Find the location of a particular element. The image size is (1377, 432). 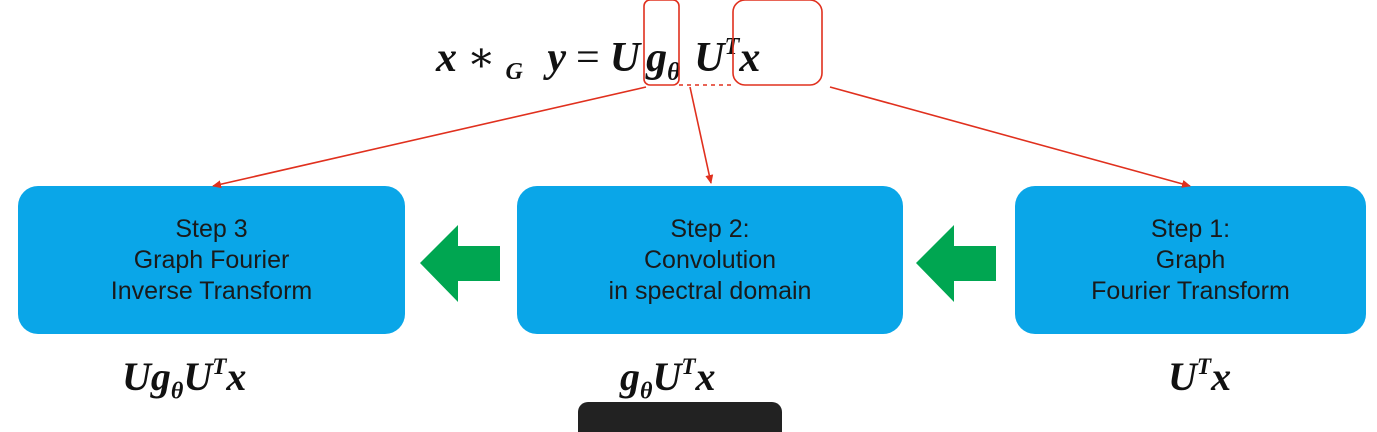

highlight-frame-ut-x is located at coordinates (777, 43).